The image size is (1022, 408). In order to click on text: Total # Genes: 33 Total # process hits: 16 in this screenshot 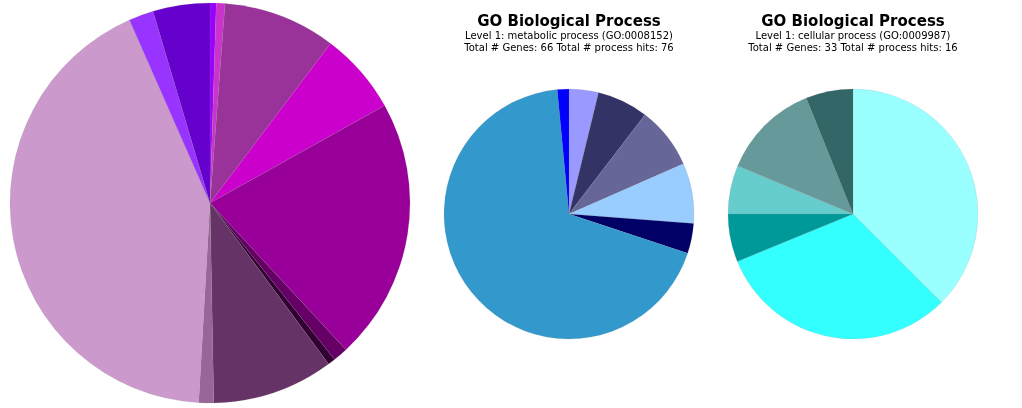, I will do `click(852, 47)`.